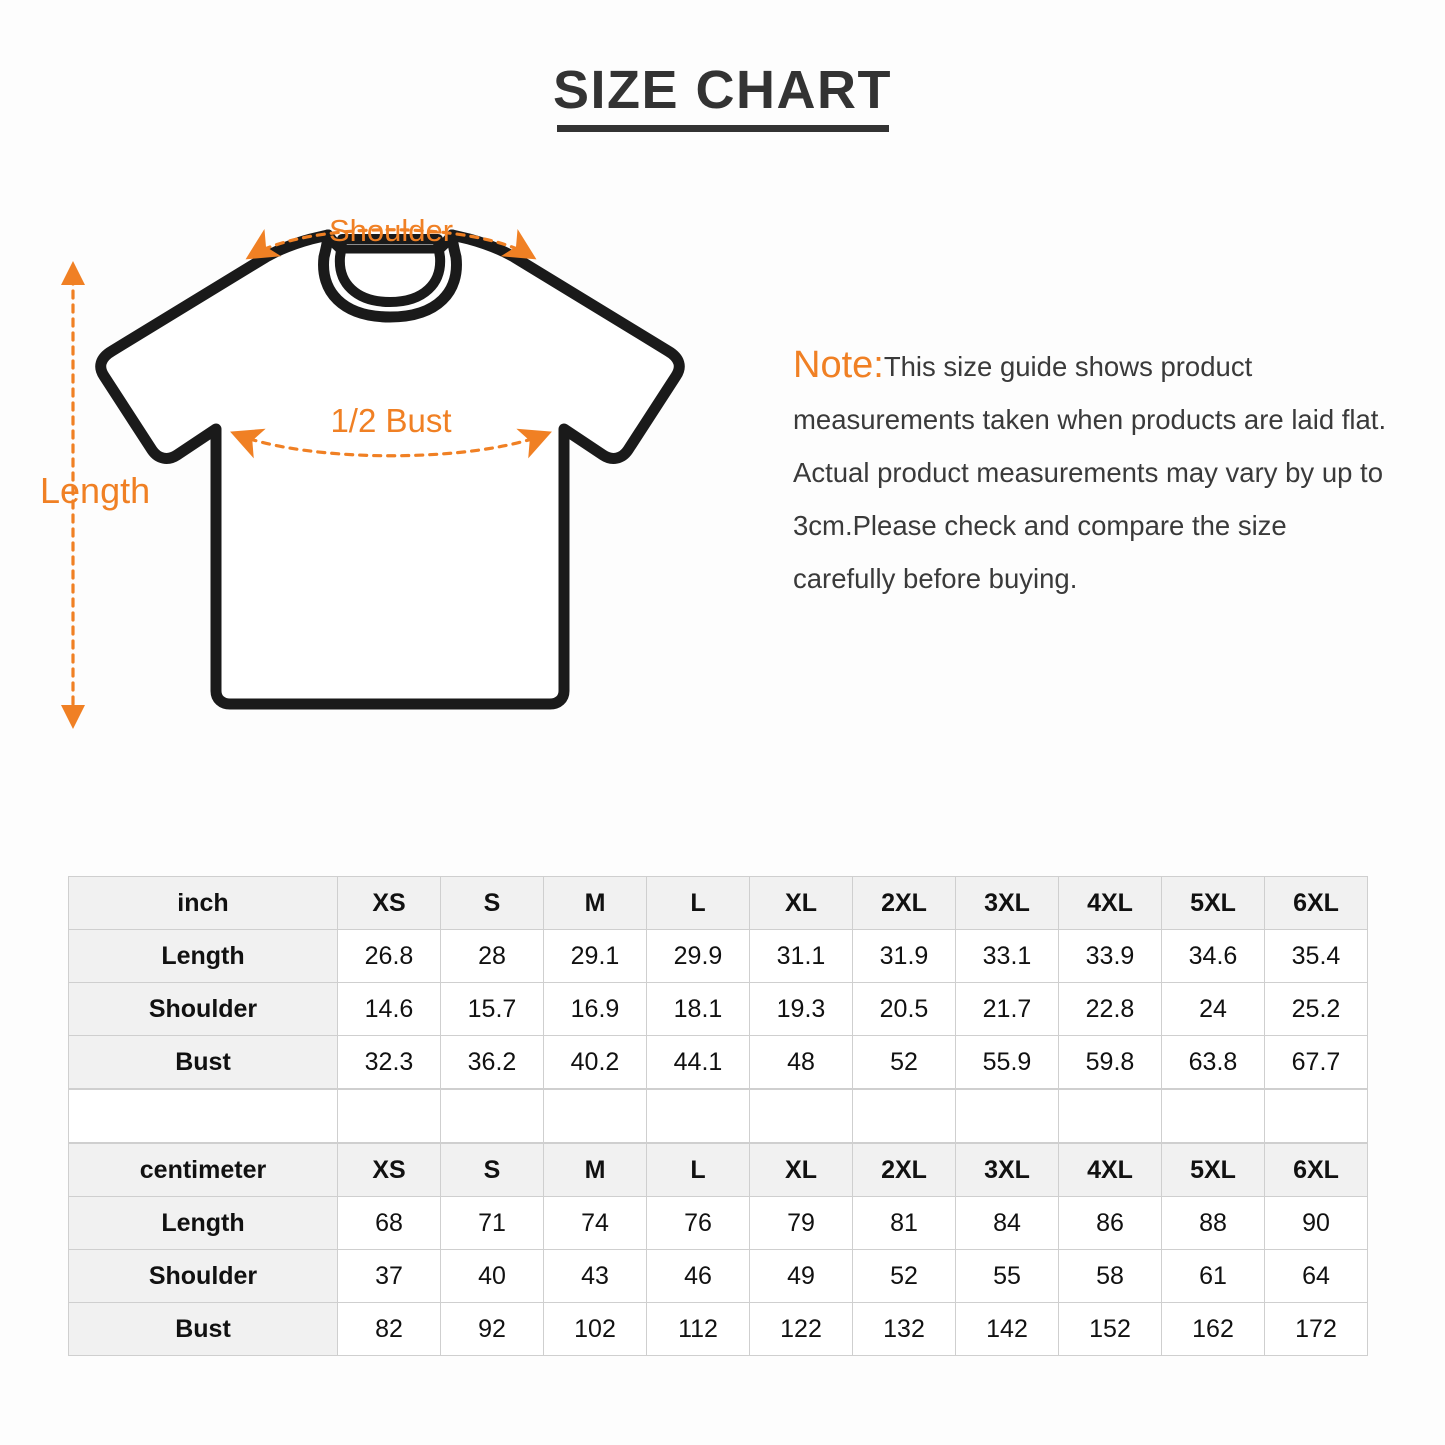  I want to click on cell-length-4xl: 33.9, so click(1110, 956).